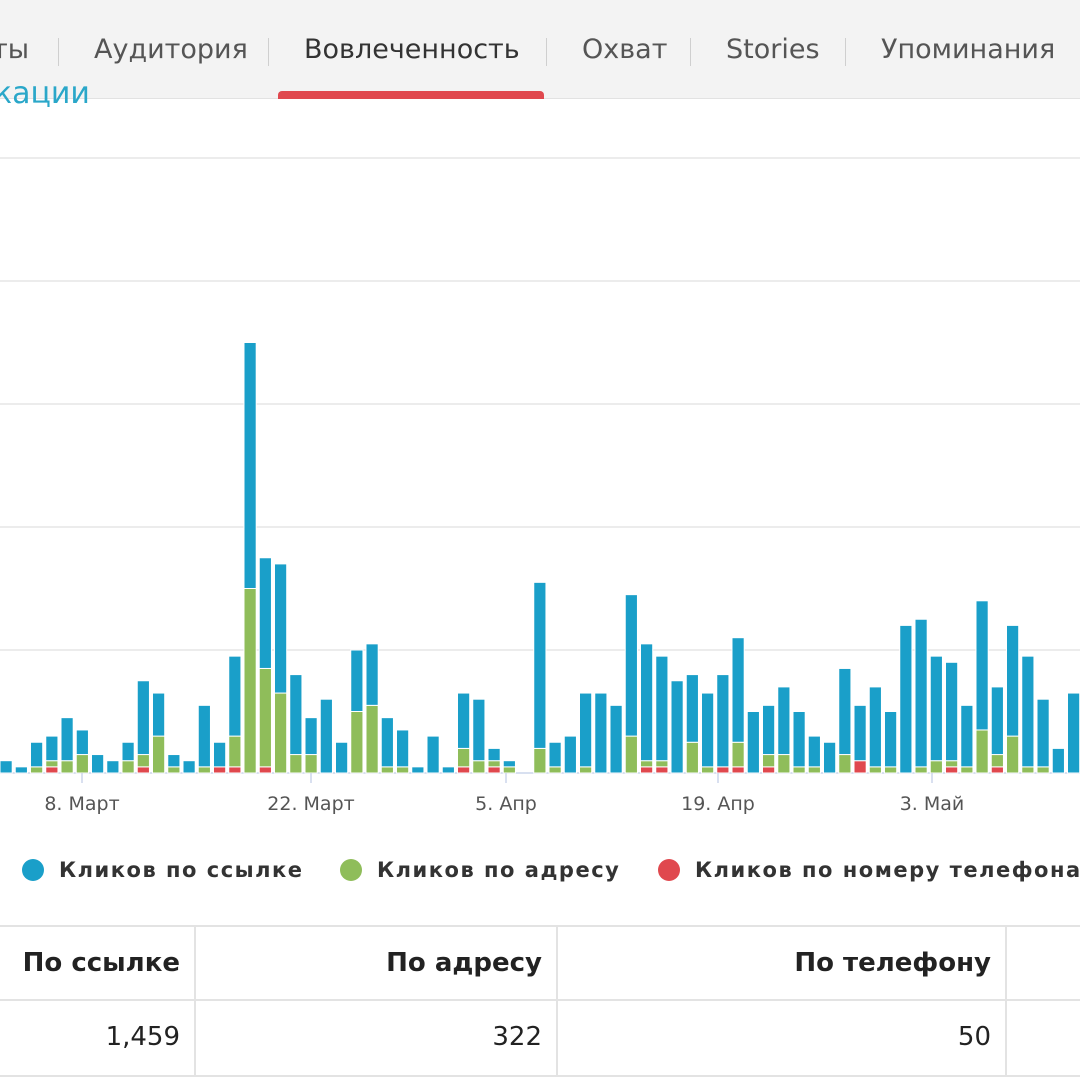 The width and height of the screenshot is (1080, 1080). What do you see at coordinates (171, 49) in the screenshot?
I see `tab-audience: Аудитория` at bounding box center [171, 49].